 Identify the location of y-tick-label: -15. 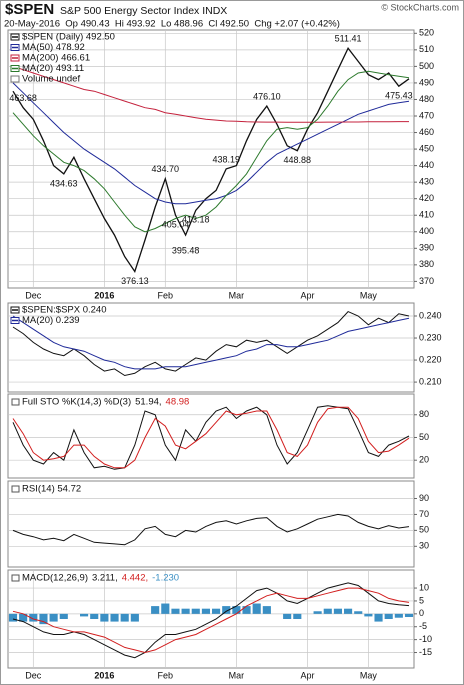
(425, 652).